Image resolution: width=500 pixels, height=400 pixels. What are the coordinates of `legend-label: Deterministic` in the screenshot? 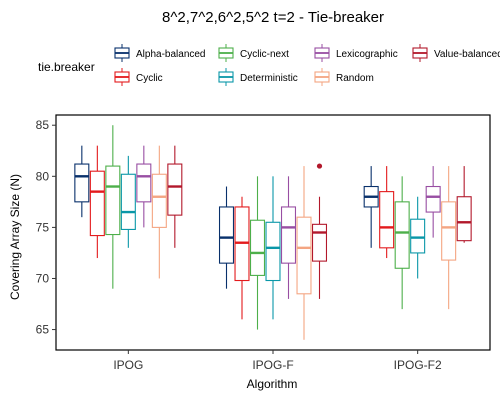 It's located at (269, 78).